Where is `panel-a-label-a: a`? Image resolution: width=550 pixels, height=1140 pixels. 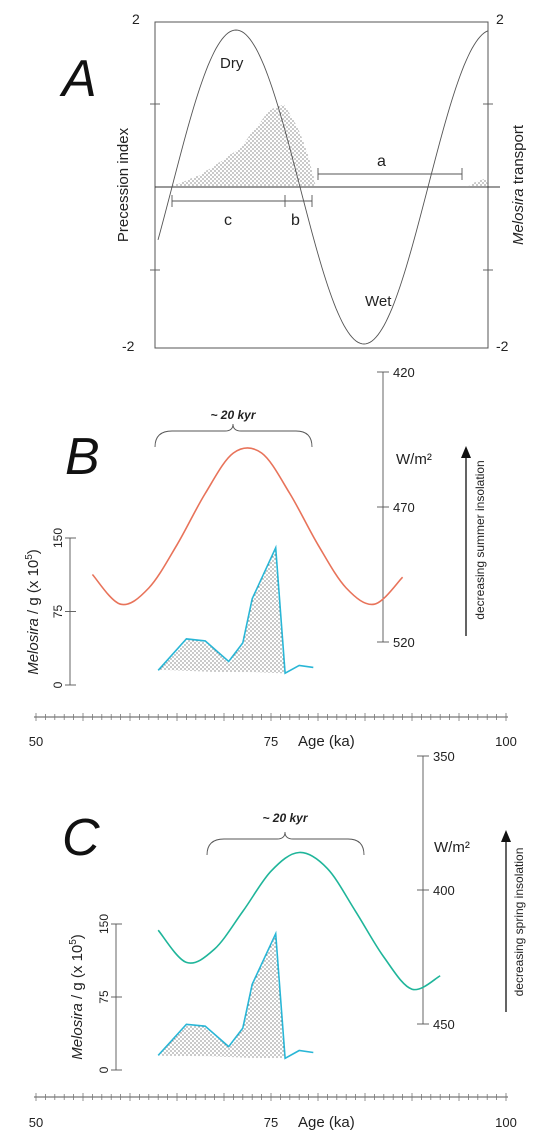 panel-a-label-a: a is located at coordinates (381, 161).